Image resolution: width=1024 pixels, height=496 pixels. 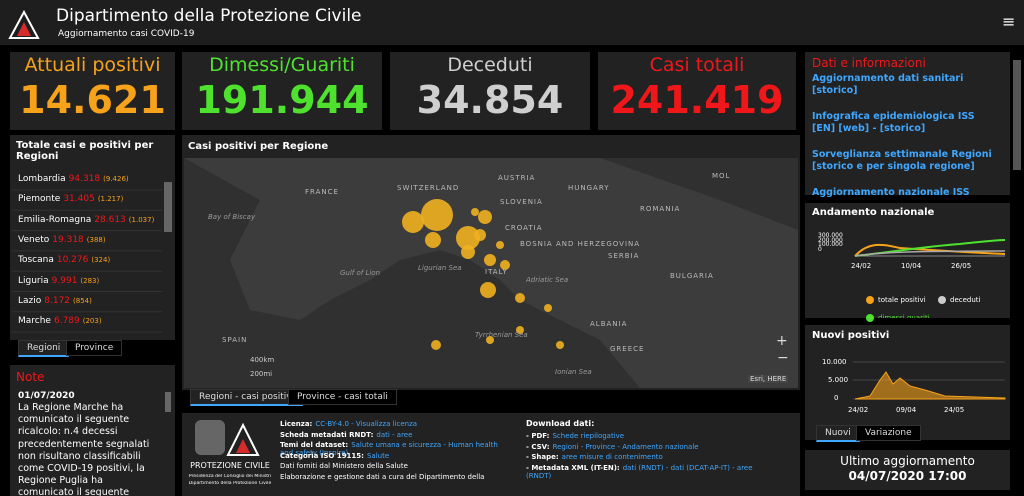 I want to click on stat-value: 241.419, so click(x=697, y=100).